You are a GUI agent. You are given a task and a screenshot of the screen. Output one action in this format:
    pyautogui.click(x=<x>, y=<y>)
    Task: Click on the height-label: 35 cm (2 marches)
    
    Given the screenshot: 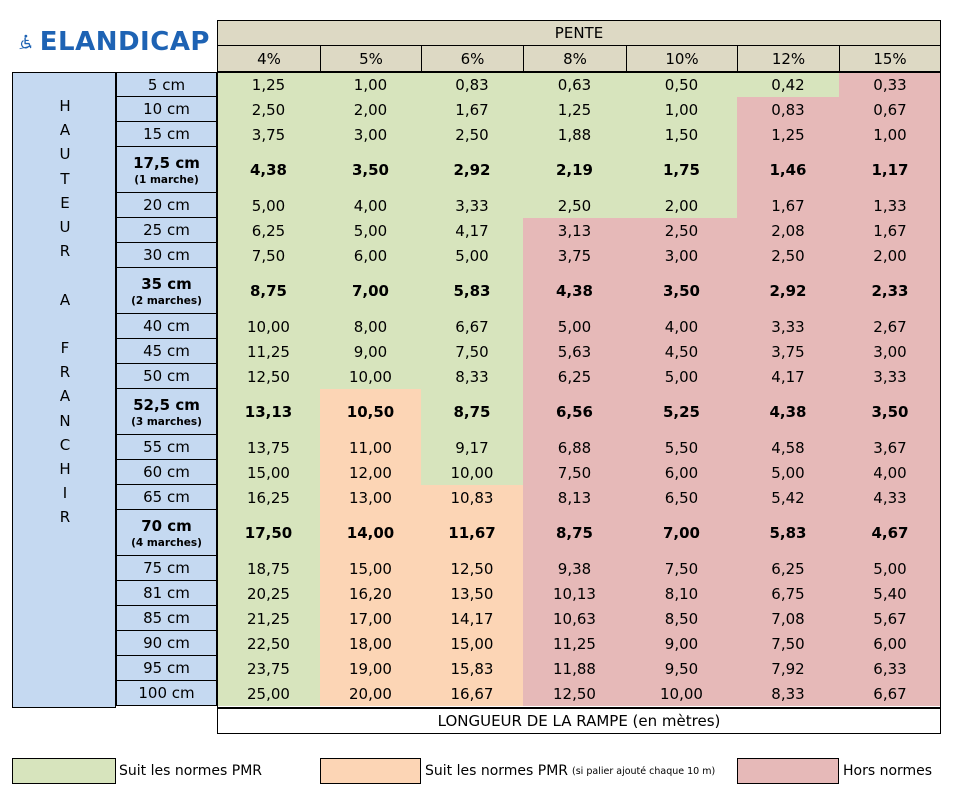 What is the action you would take?
    pyautogui.click(x=166, y=291)
    